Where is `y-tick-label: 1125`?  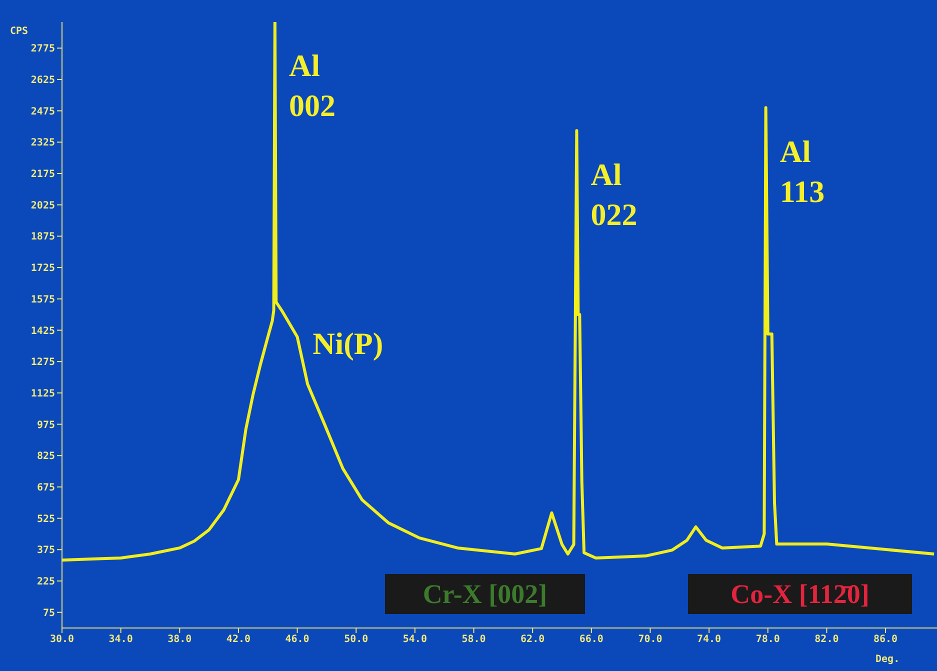
y-tick-label: 1125 is located at coordinates (42, 394).